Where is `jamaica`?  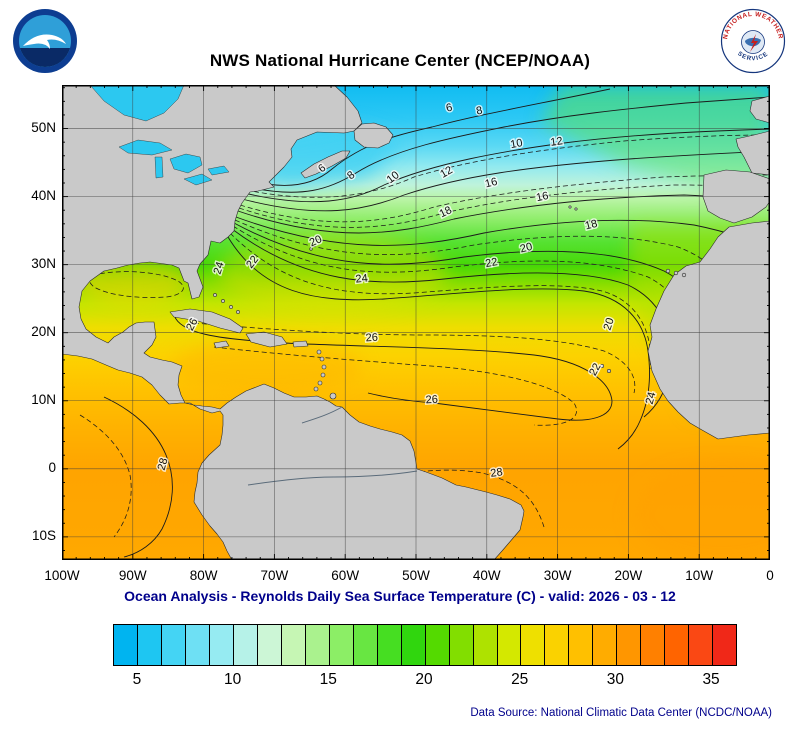 jamaica is located at coordinates (221, 344).